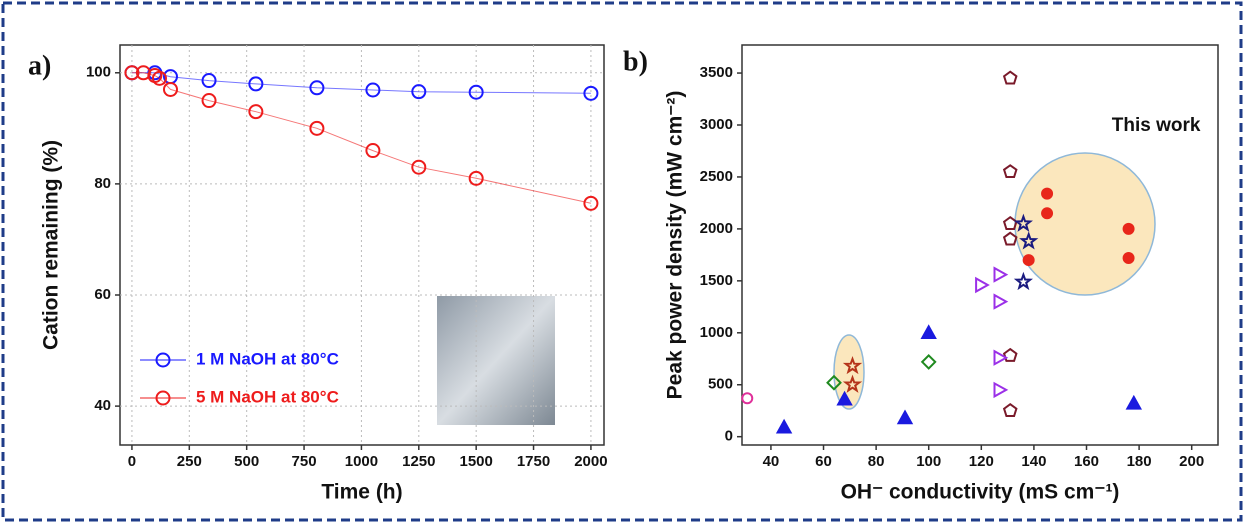 The width and height of the screenshot is (1244, 523). I want to click on x-tick-label: 1250, so click(418, 461).